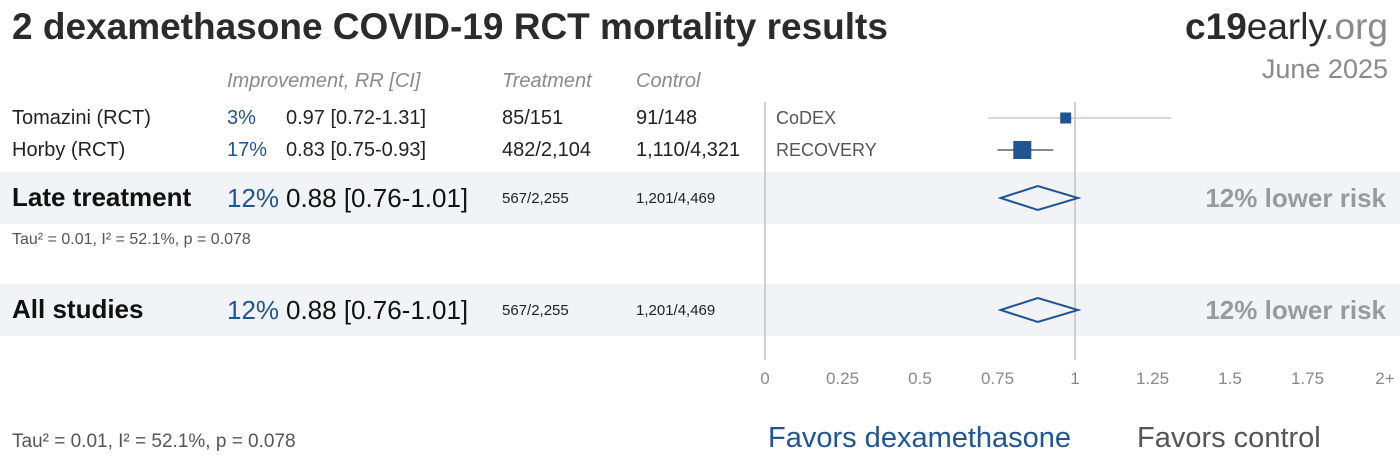  I want to click on report-date: June 2025, so click(1324, 69).